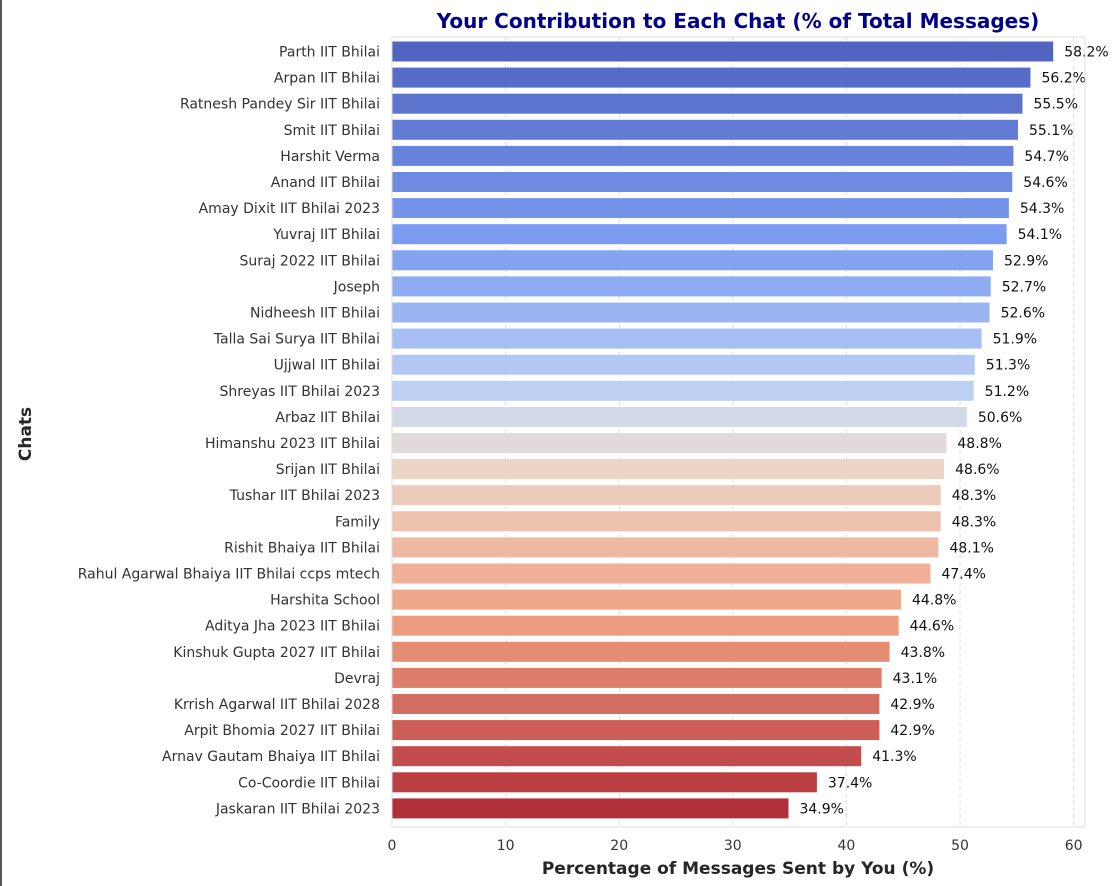 Image resolution: width=1116 pixels, height=886 pixels. What do you see at coordinates (292, 627) in the screenshot?
I see `y-tick-label: Aditya Jha 2023 IIT Bhilai` at bounding box center [292, 627].